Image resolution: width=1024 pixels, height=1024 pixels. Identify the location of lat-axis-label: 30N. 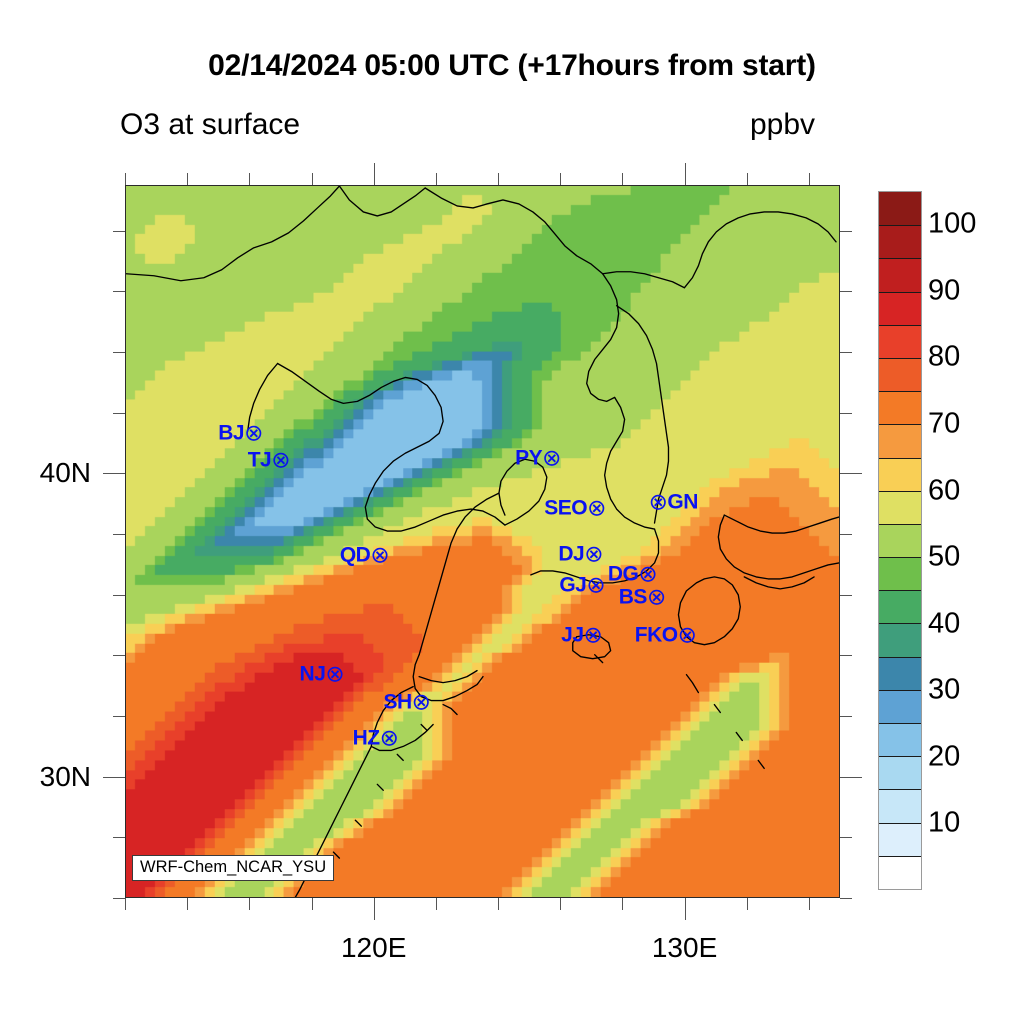
(65, 776).